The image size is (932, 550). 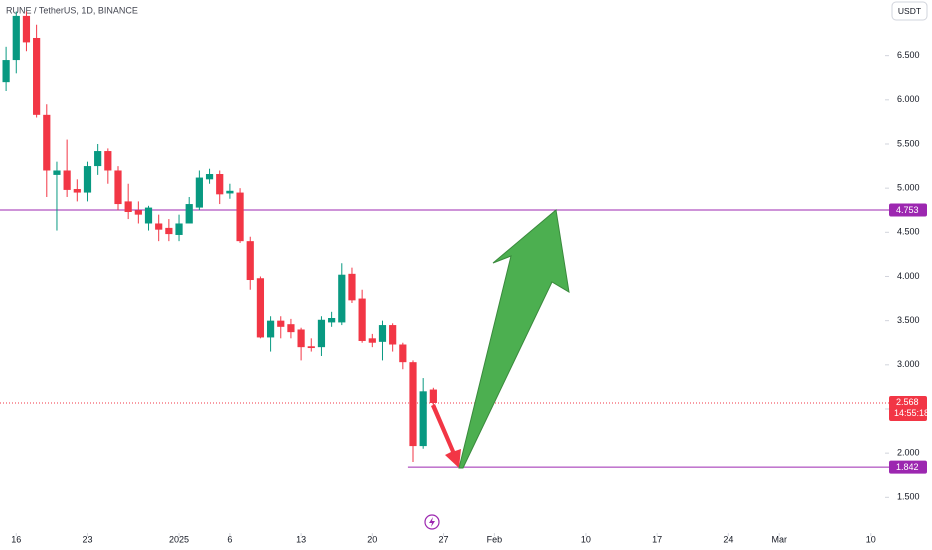 I want to click on currency-button-frame, so click(x=909, y=11).